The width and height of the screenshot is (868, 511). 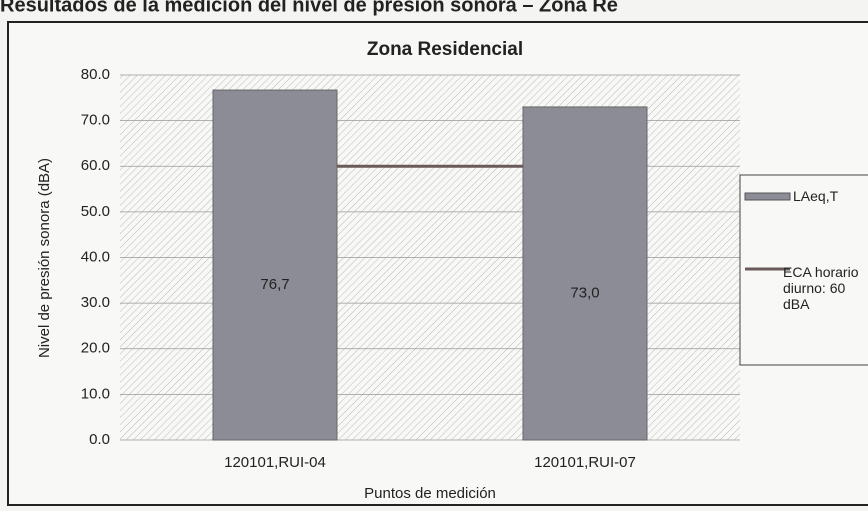 What do you see at coordinates (816, 196) in the screenshot?
I see `legend-label: LAeq,T` at bounding box center [816, 196].